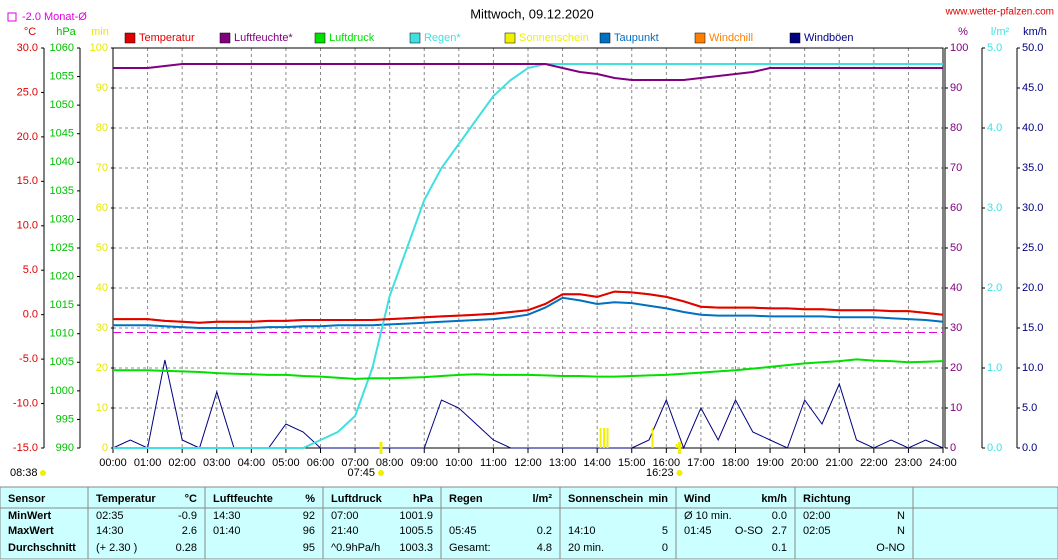  I want to click on table-cell: O-SO, so click(749, 531).